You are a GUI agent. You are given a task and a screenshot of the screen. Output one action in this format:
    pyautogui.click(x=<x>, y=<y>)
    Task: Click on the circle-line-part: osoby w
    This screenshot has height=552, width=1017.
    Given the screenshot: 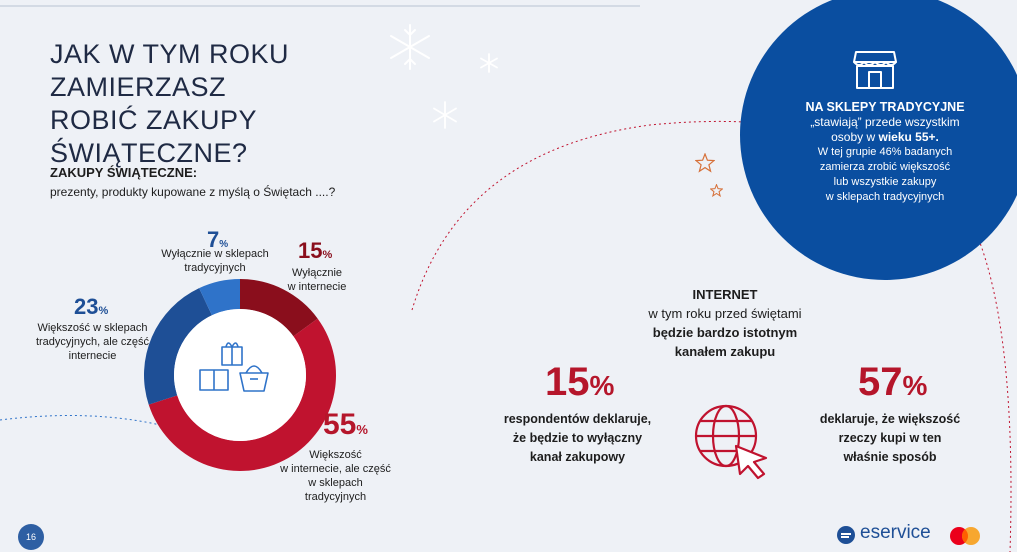 What is the action you would take?
    pyautogui.click(x=855, y=137)
    